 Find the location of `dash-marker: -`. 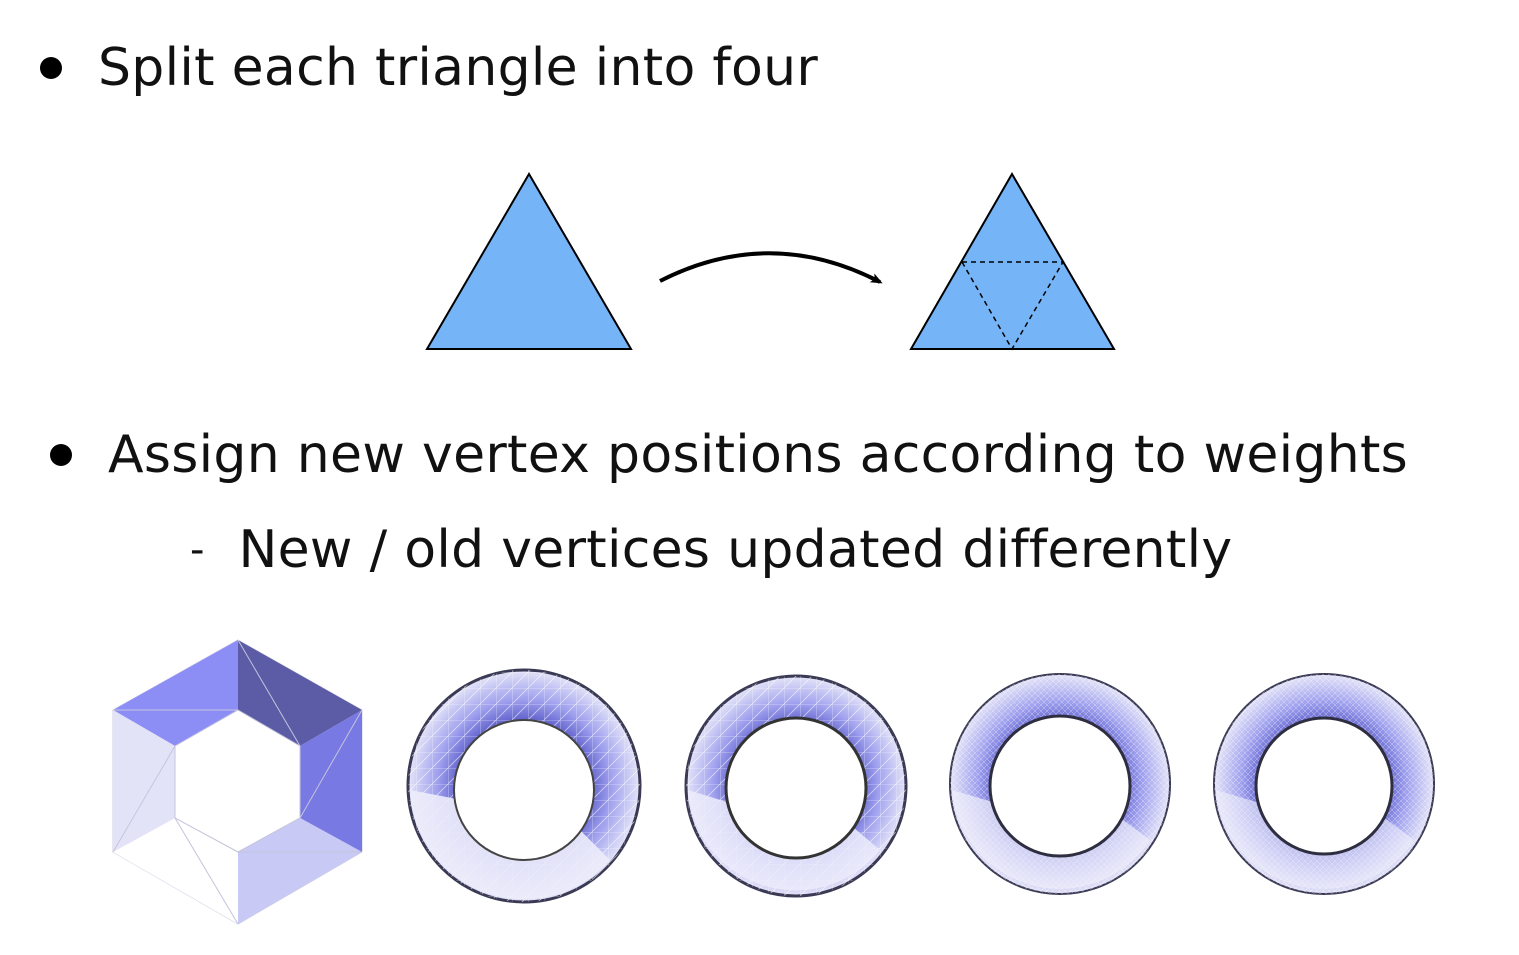

dash-marker: - is located at coordinates (197, 550).